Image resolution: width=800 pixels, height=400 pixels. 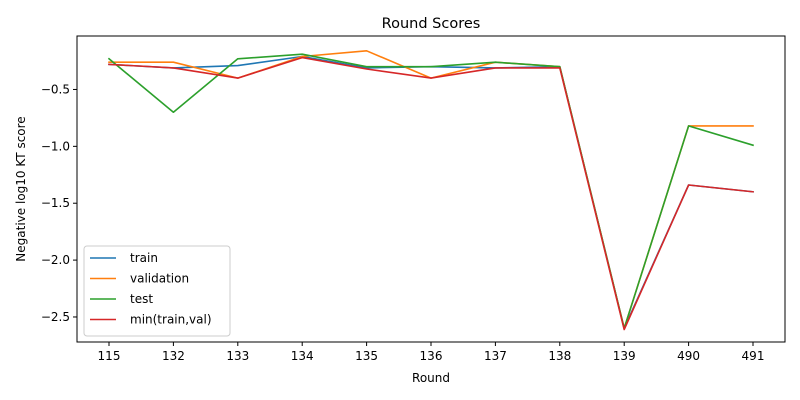 I want to click on x-axis-label: Round, so click(x=431, y=378).